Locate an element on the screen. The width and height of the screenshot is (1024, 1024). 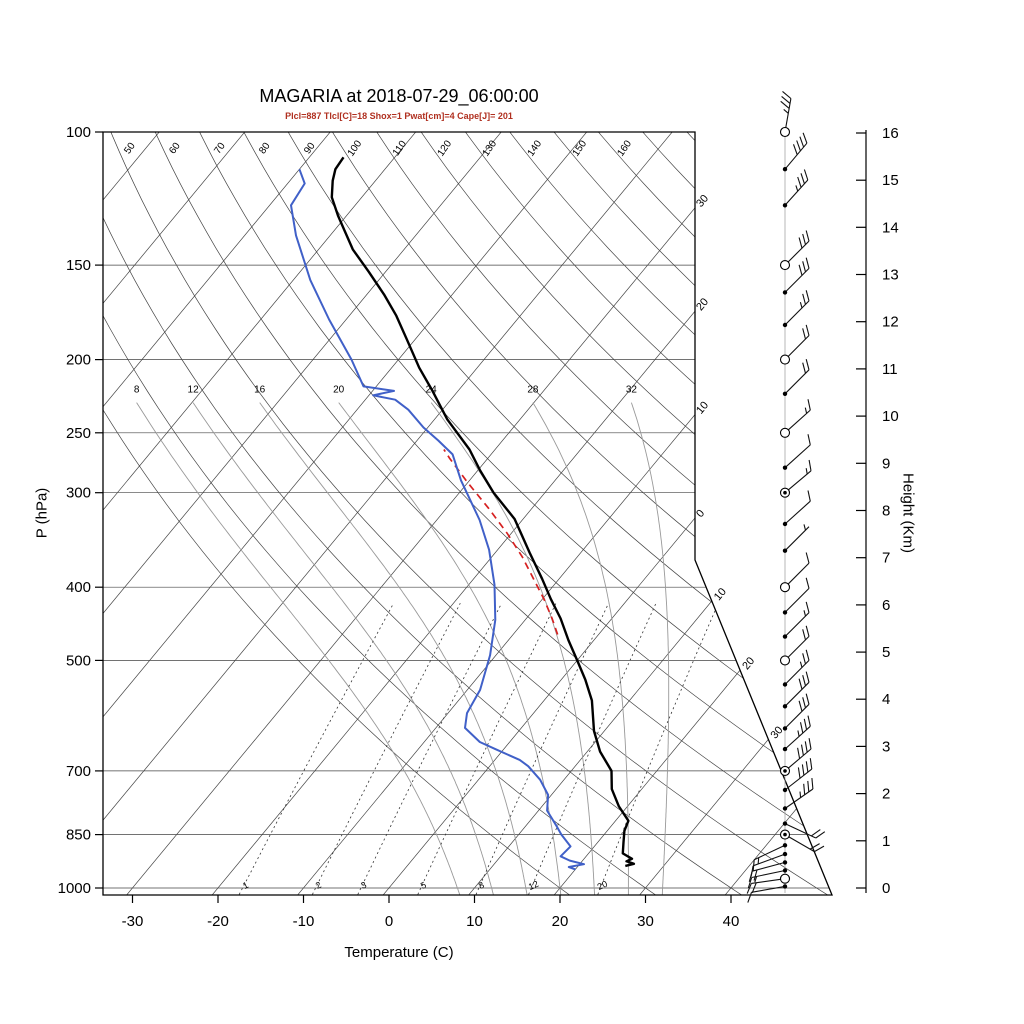
height-tick-label: 10 is located at coordinates (890, 416).